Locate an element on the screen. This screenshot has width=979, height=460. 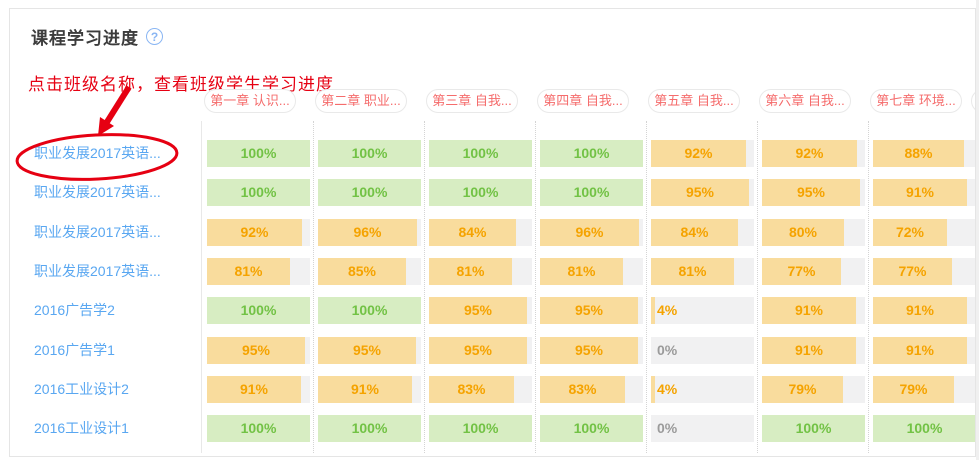
right-edge-strip is located at coordinates (977, 230).